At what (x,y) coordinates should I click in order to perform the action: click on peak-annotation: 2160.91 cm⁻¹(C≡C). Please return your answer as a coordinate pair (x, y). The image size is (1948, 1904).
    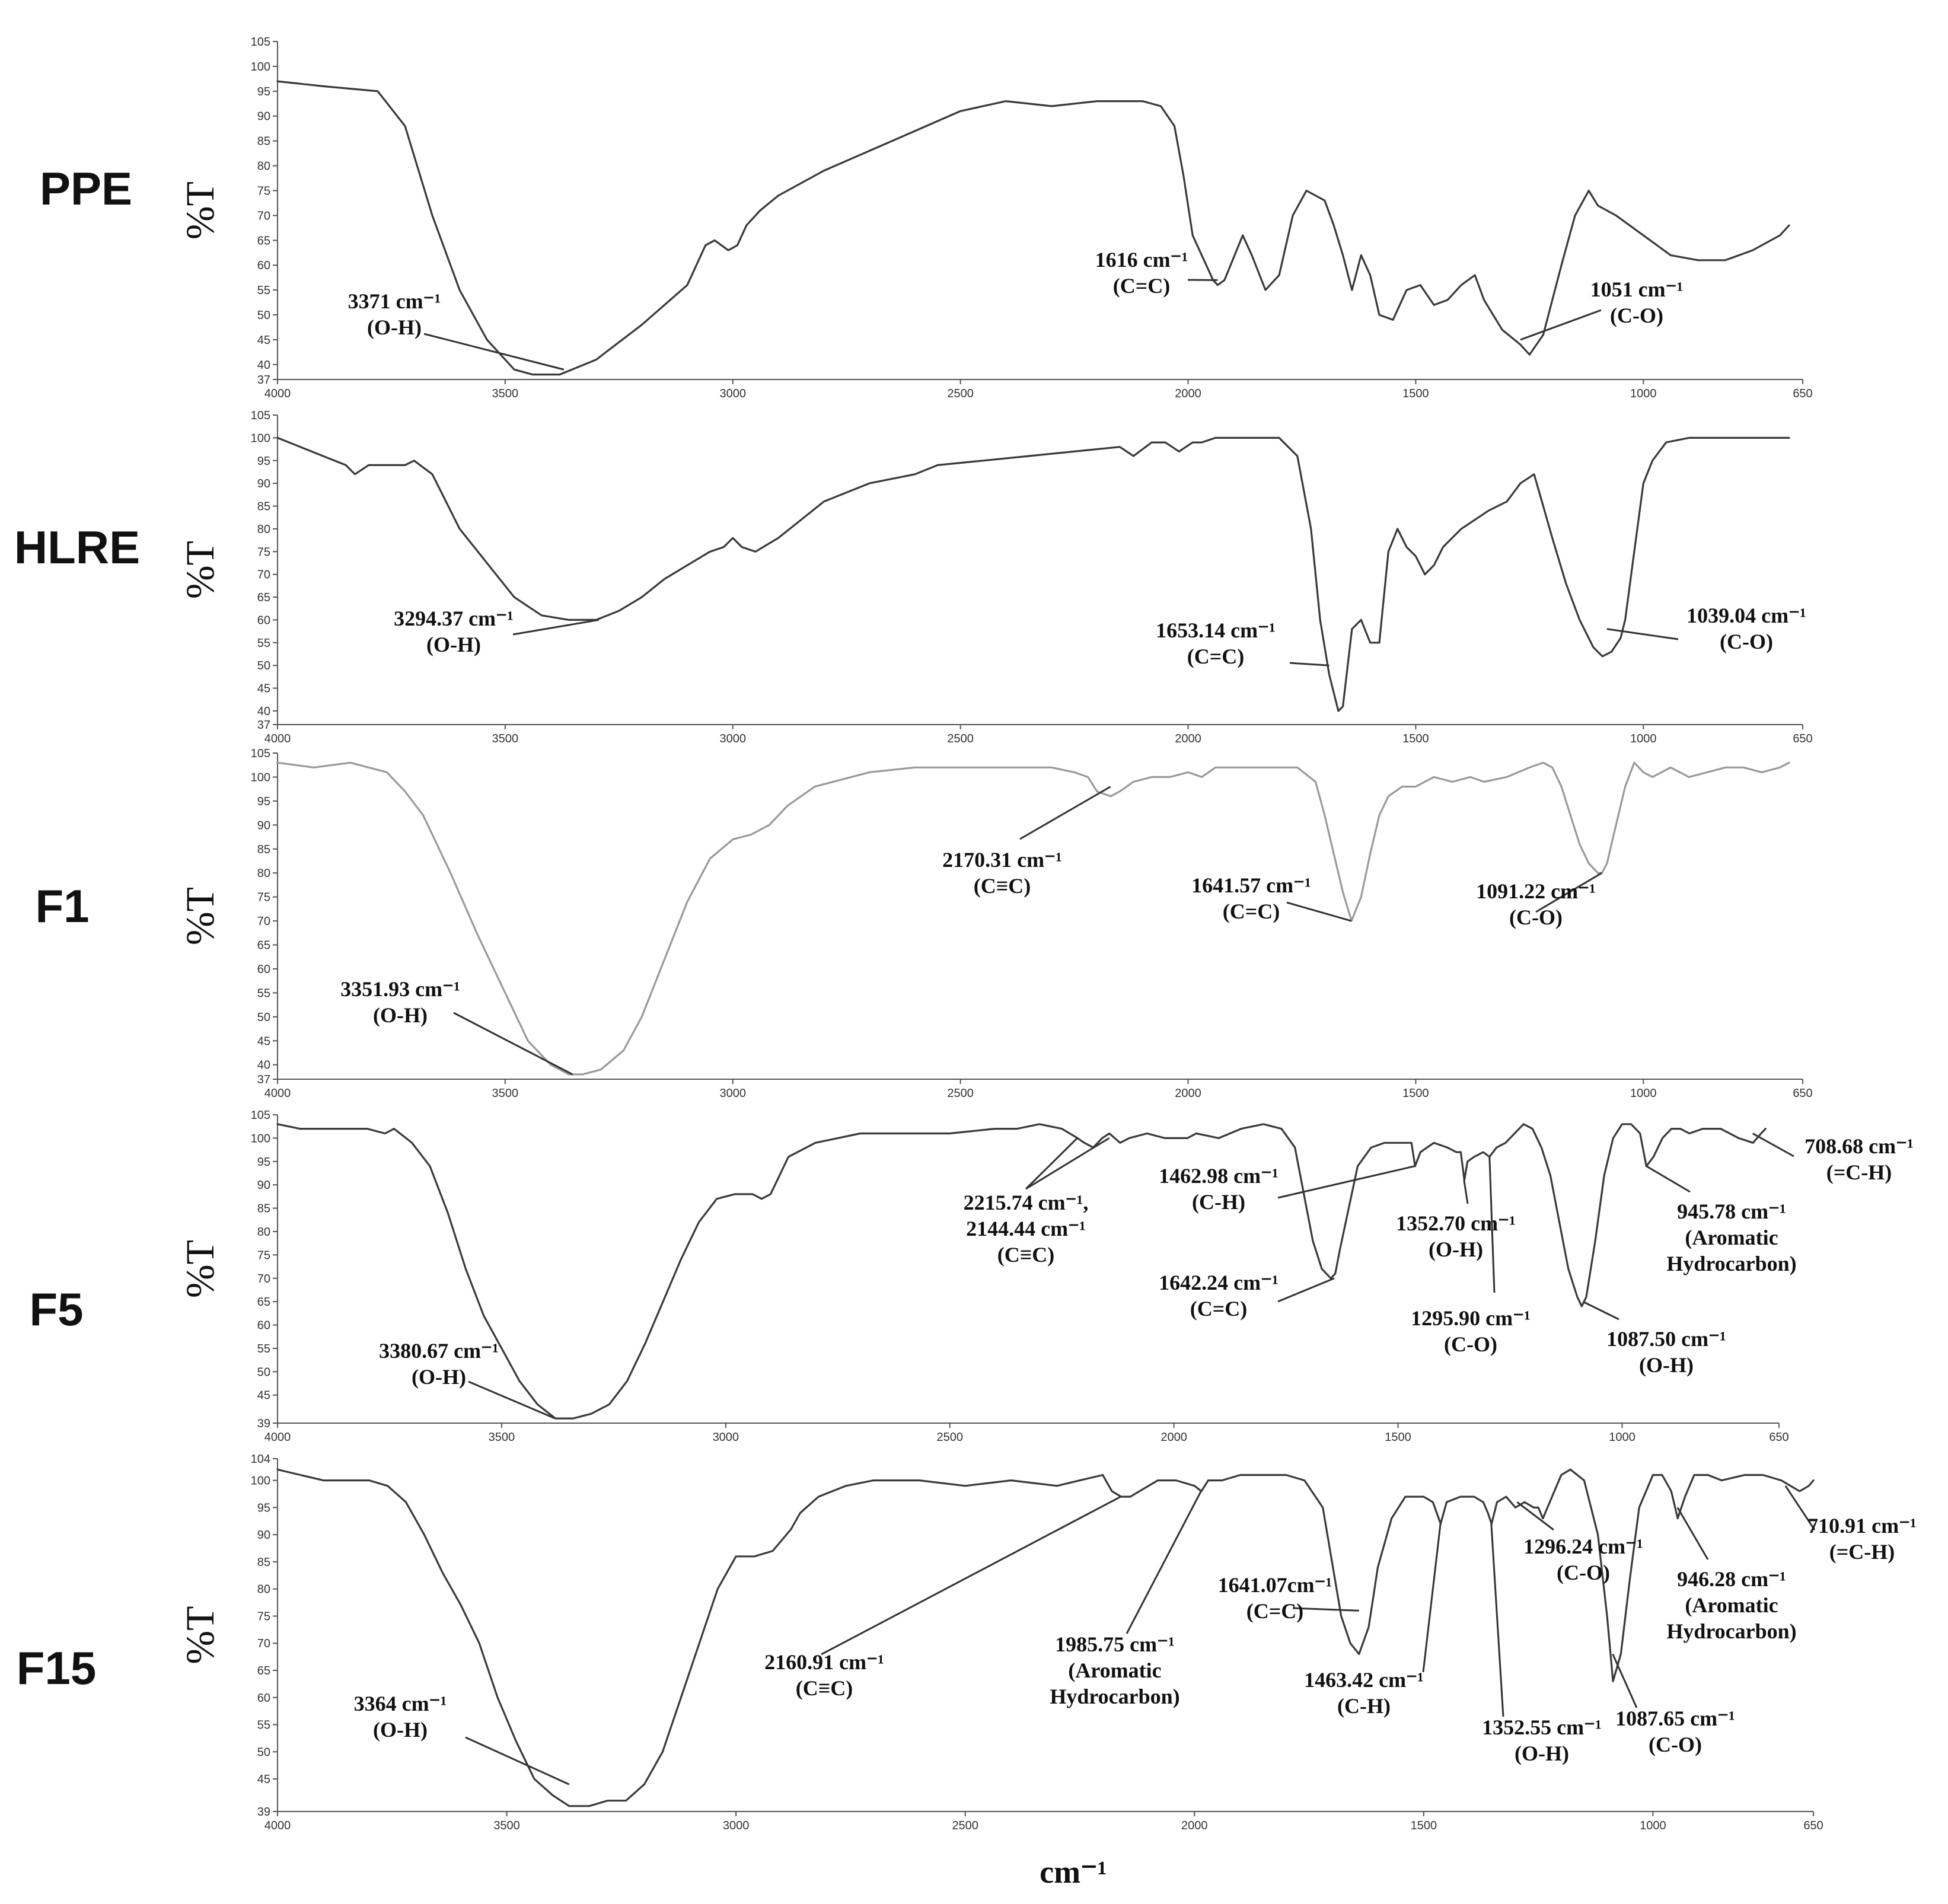
    Looking at the image, I should click on (942, 1597).